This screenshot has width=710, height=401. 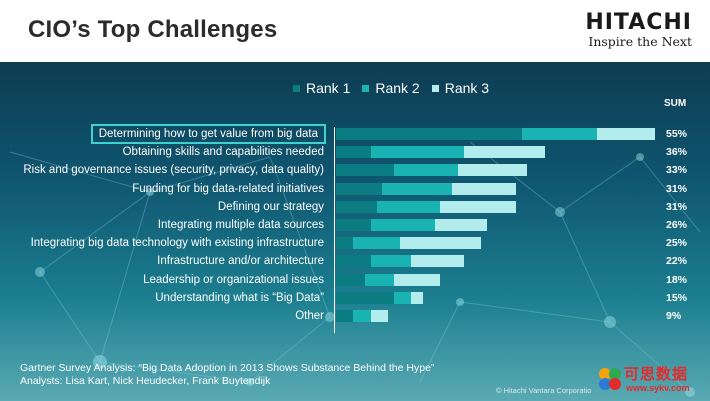 What do you see at coordinates (240, 225) in the screenshot?
I see `category-label: Integrating multiple data sources` at bounding box center [240, 225].